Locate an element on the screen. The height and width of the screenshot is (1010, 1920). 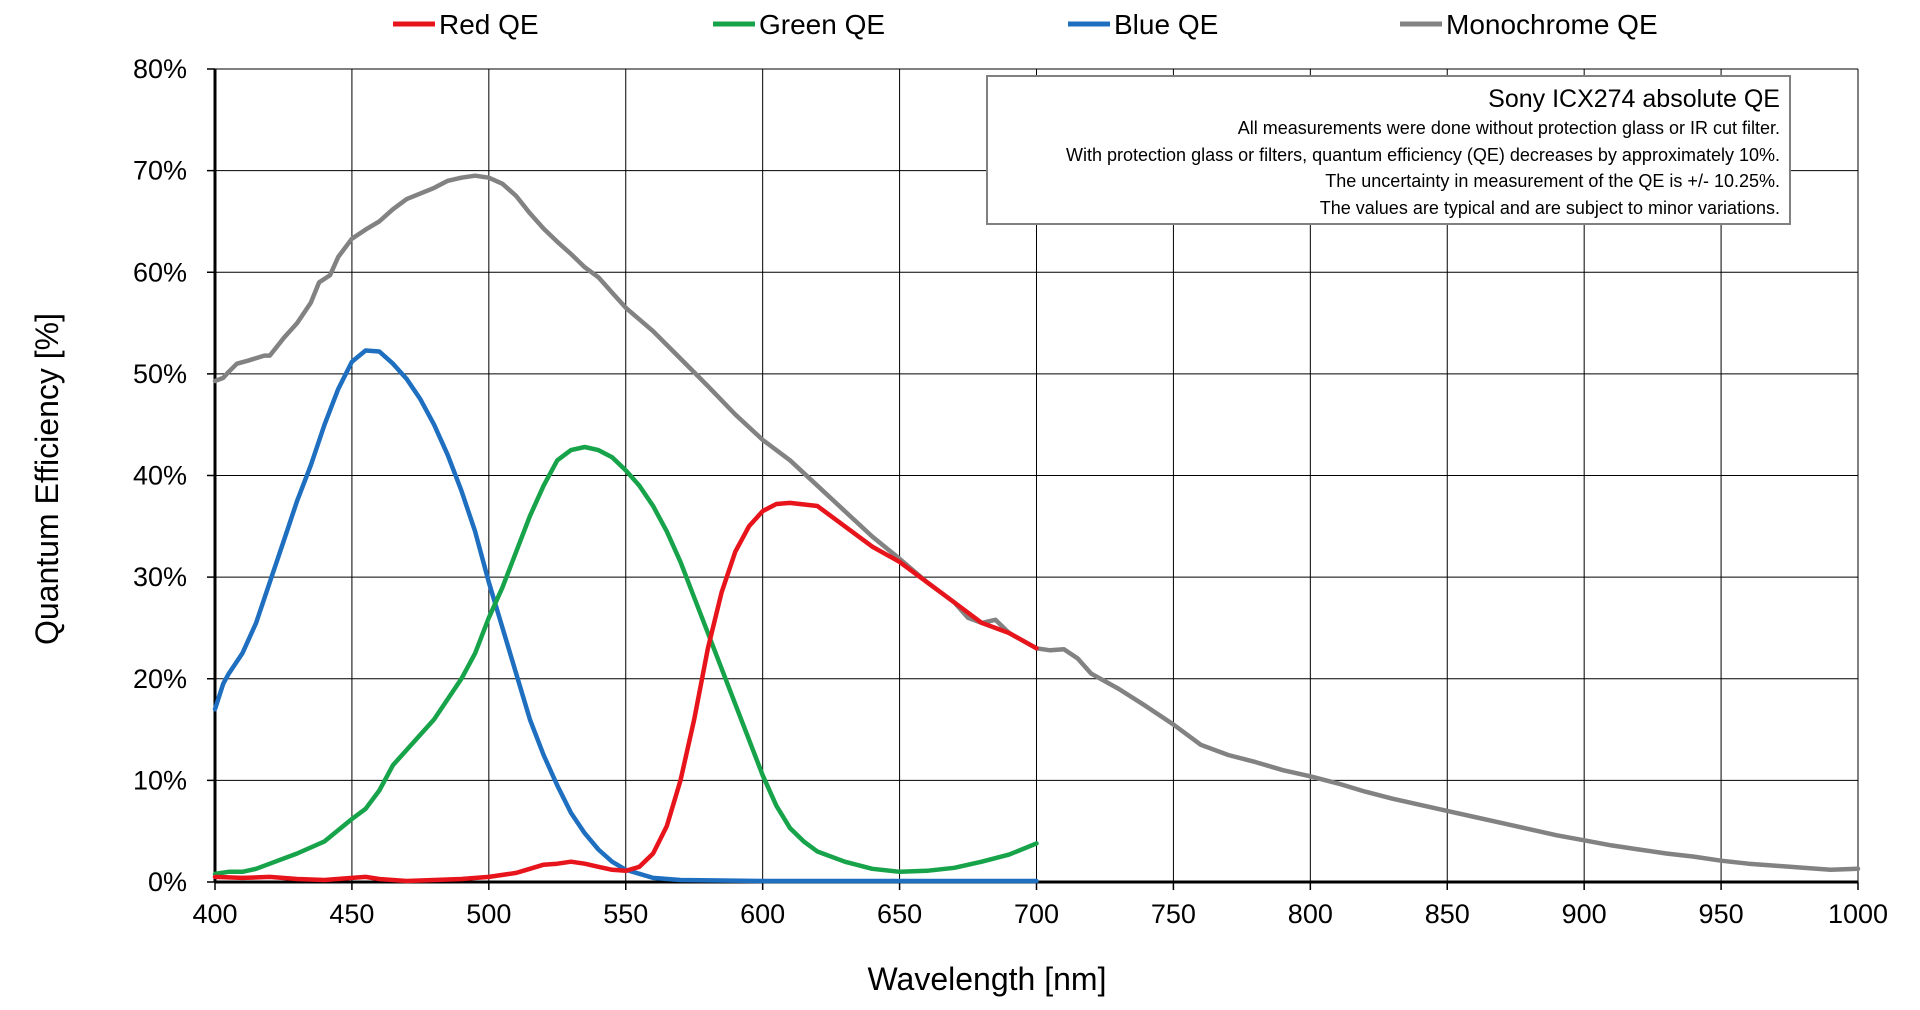
x-tick-label: 700 is located at coordinates (1036, 914).